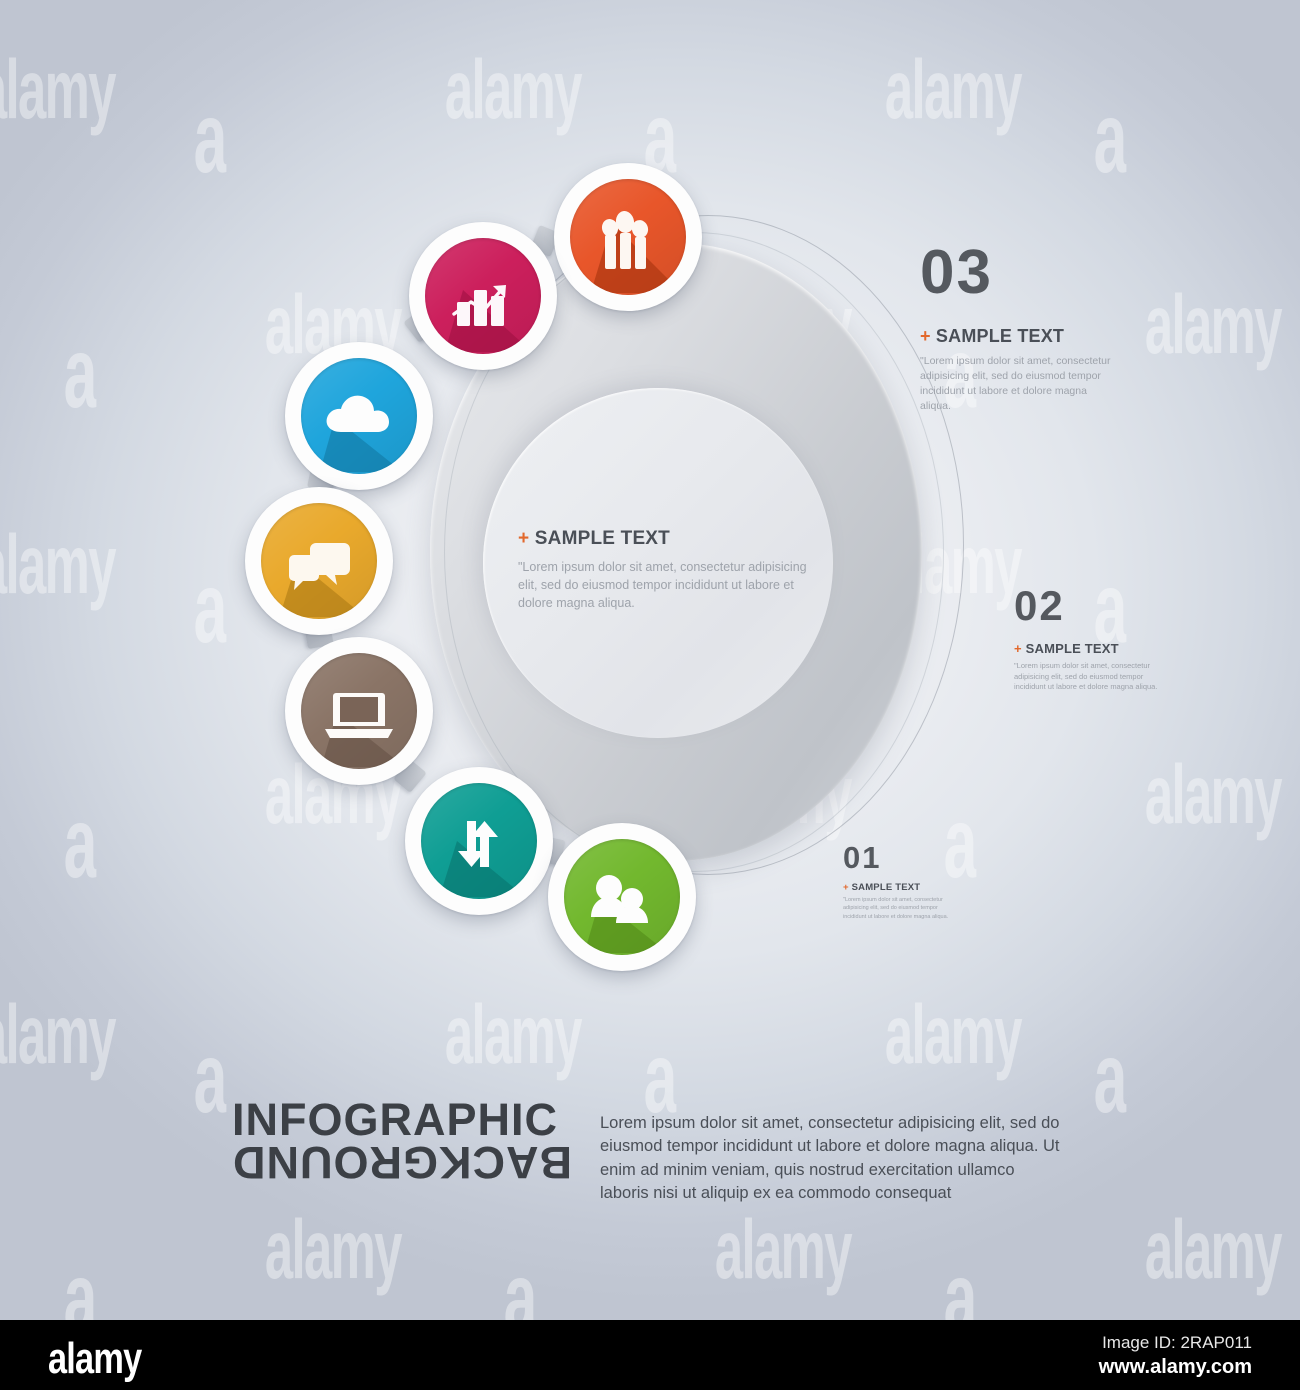 The height and width of the screenshot is (1390, 1300). Describe the element at coordinates (395, 1119) in the screenshot. I see `title-line-infographic: INFOGRAPHIC` at that location.